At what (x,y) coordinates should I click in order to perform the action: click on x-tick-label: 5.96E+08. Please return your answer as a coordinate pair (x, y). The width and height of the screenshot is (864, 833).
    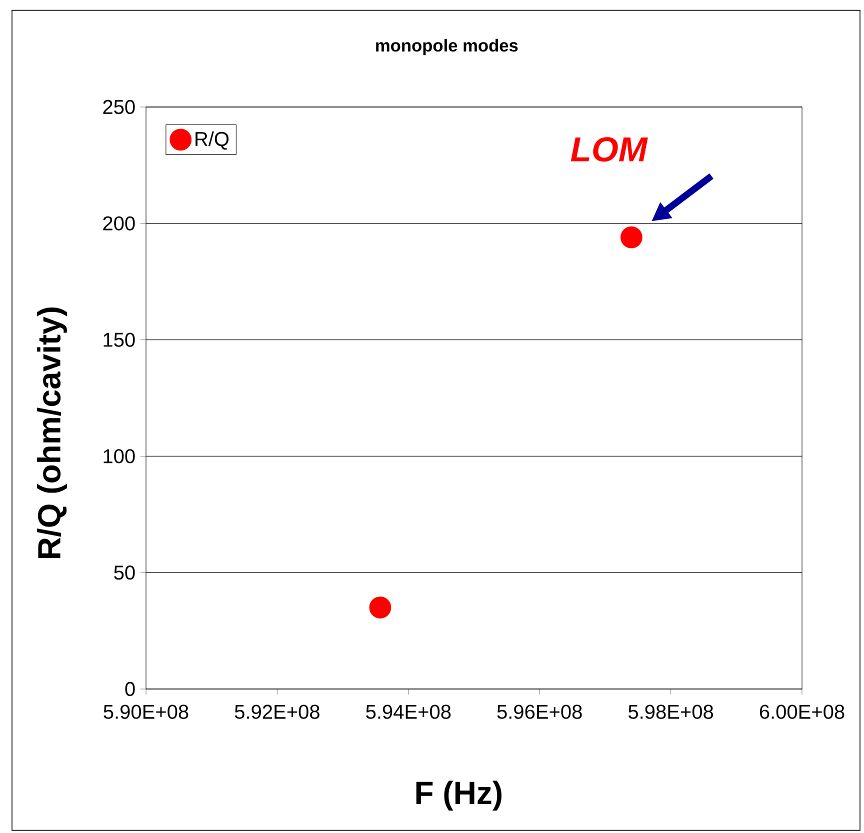
    Looking at the image, I should click on (539, 711).